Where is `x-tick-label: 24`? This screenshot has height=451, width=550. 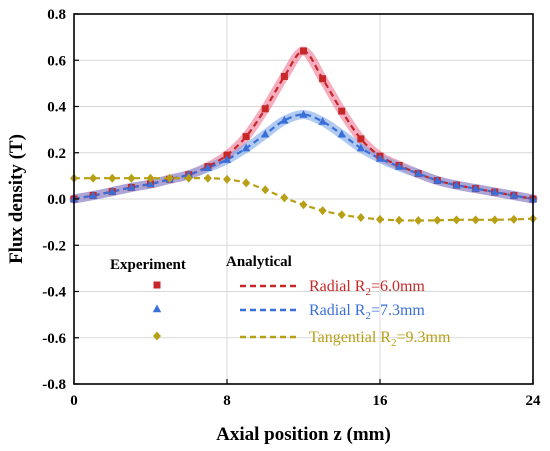
x-tick-label: 24 is located at coordinates (534, 401).